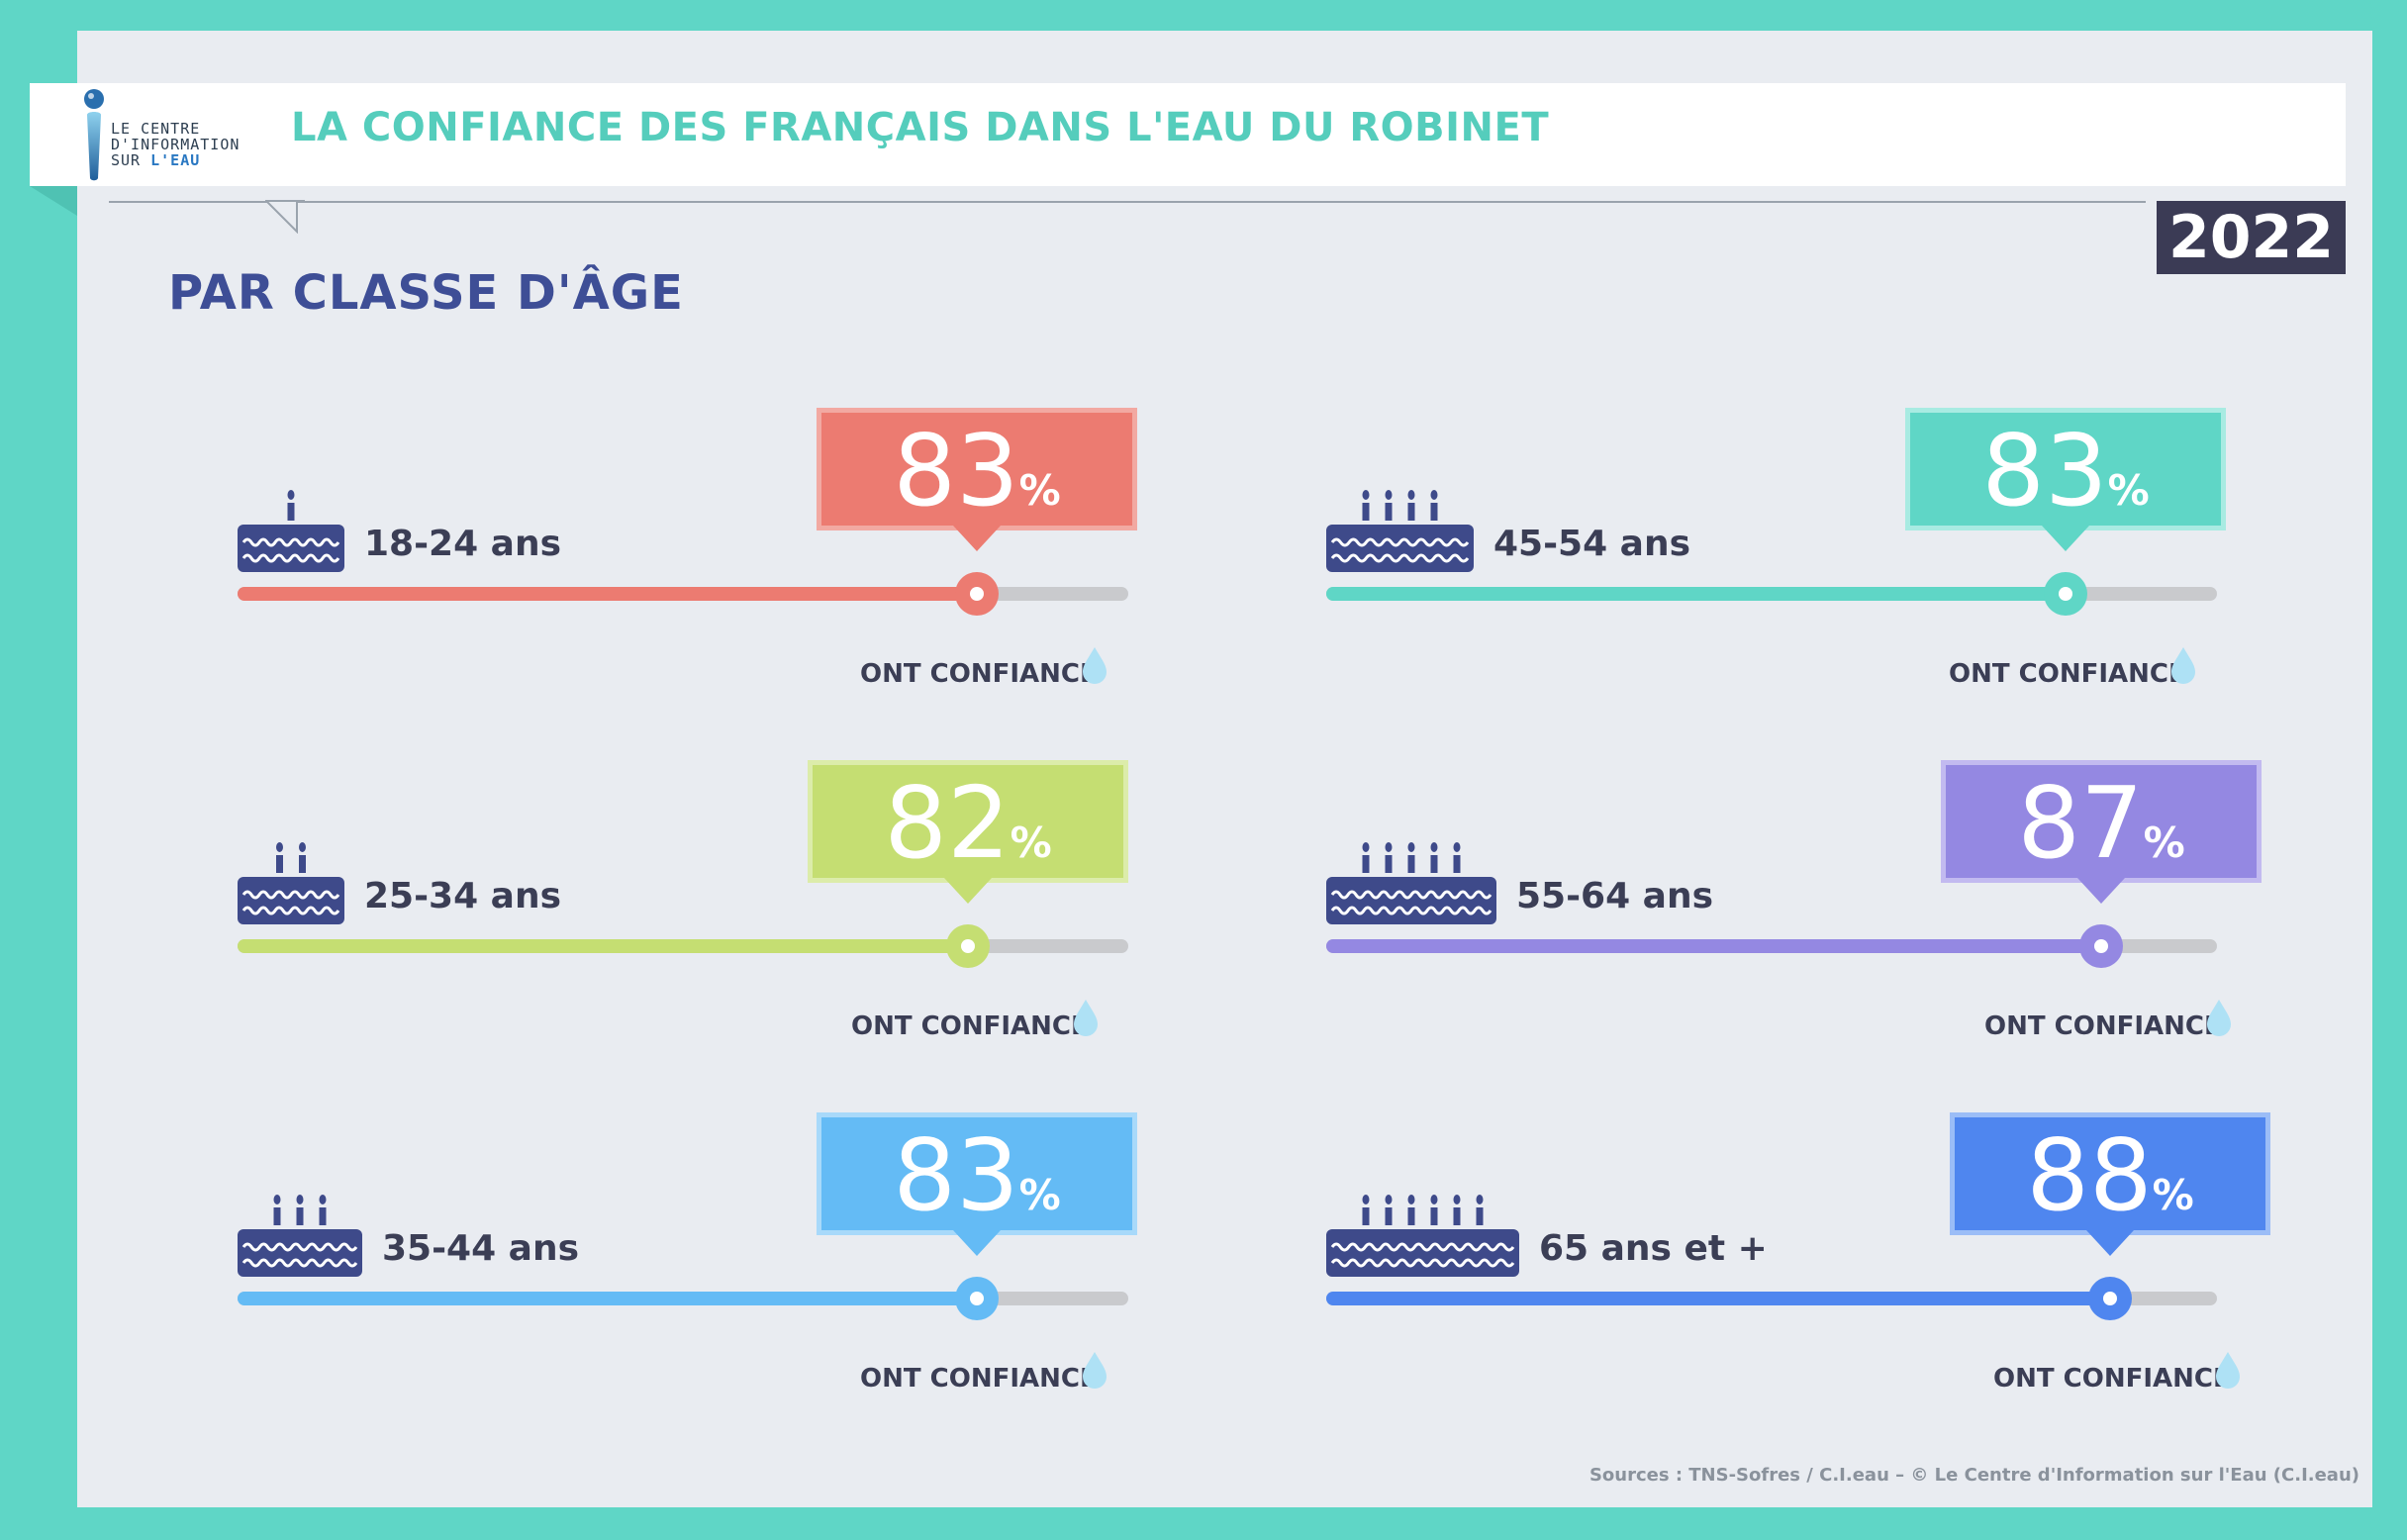 The width and height of the screenshot is (2407, 1540). I want to click on value-label: 88, so click(2089, 1175).